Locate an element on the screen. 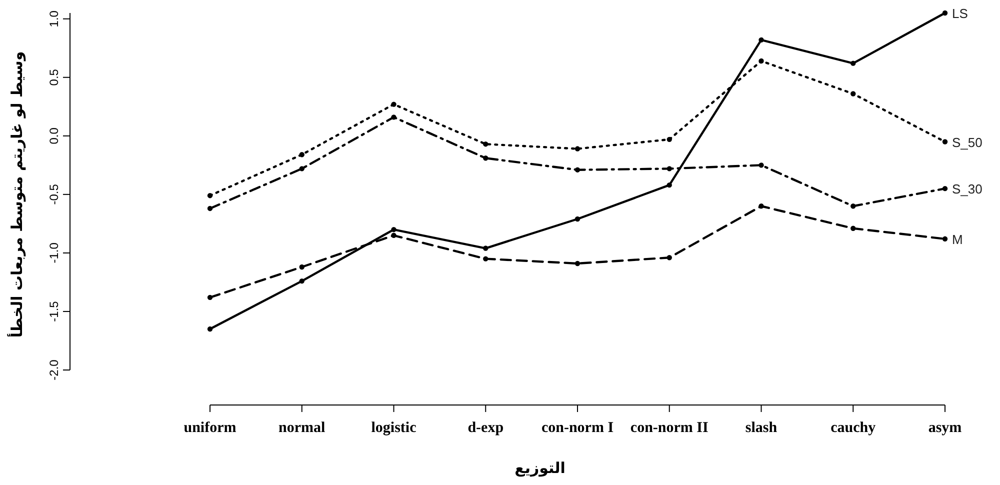 This screenshot has height=485, width=1000. y-tick-label: -1.5 is located at coordinates (54, 311).